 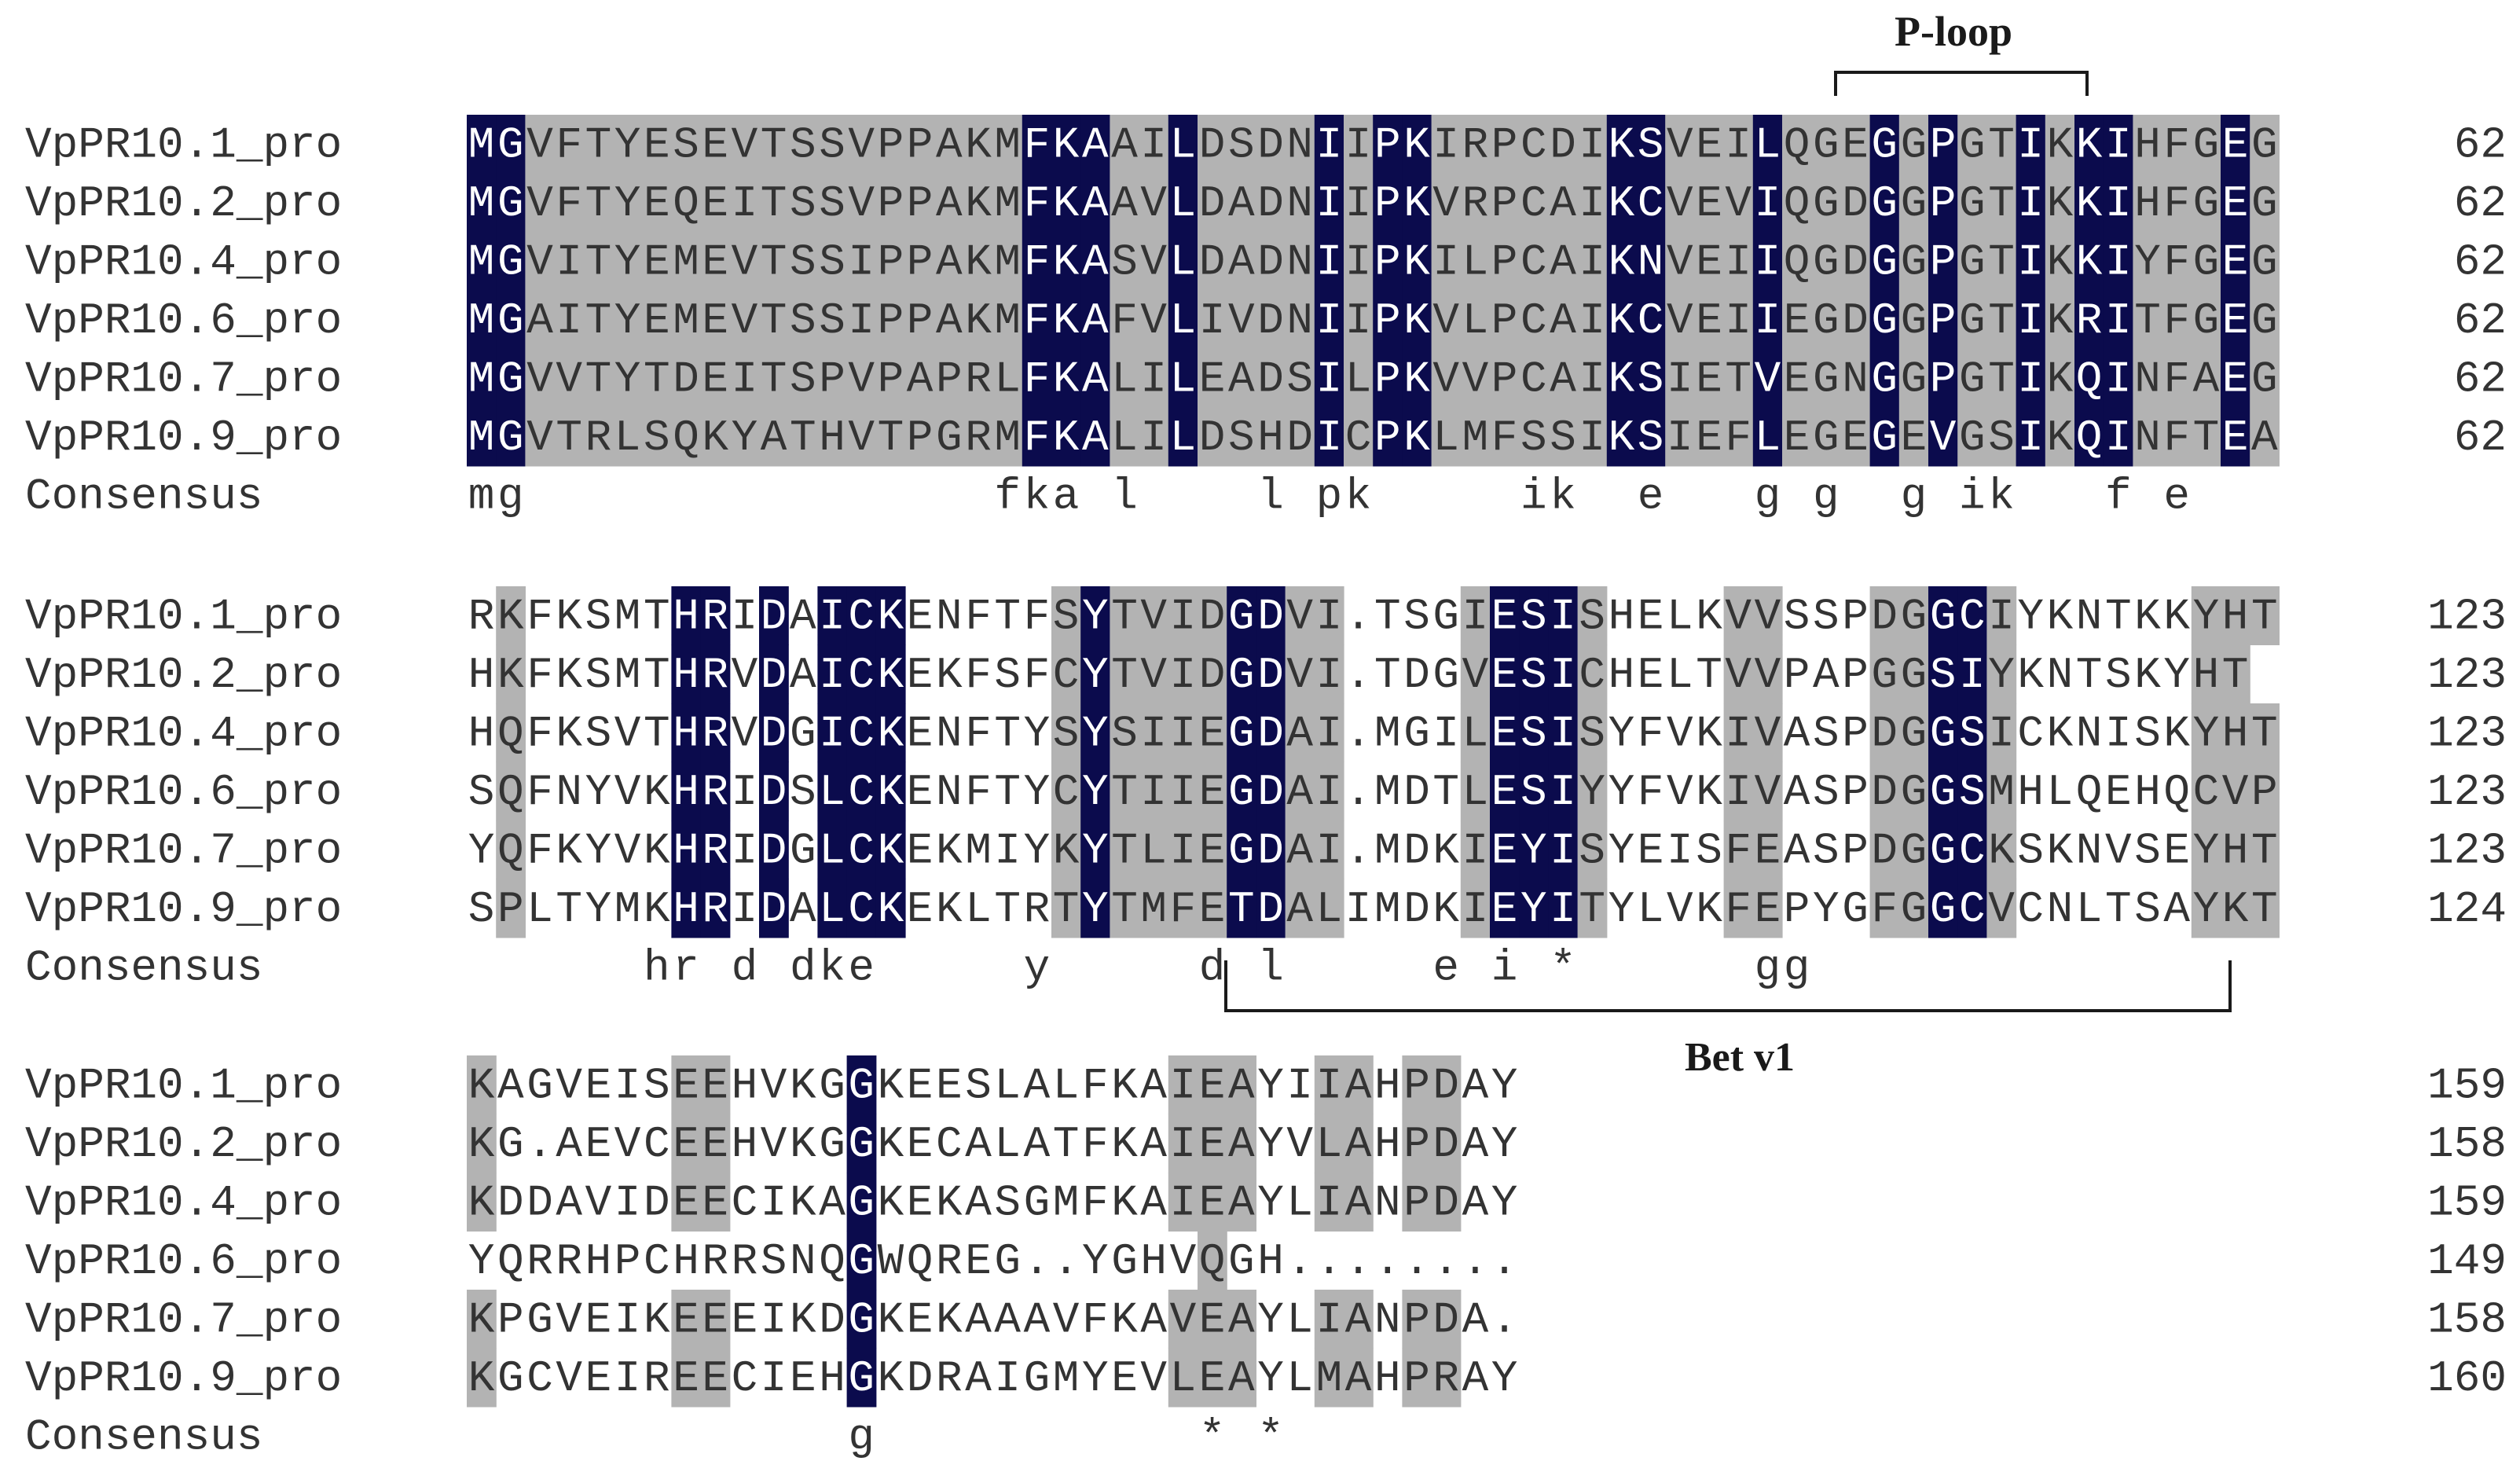 I want to click on sequence-name: VpPR10.9_pro, so click(x=183, y=1378).